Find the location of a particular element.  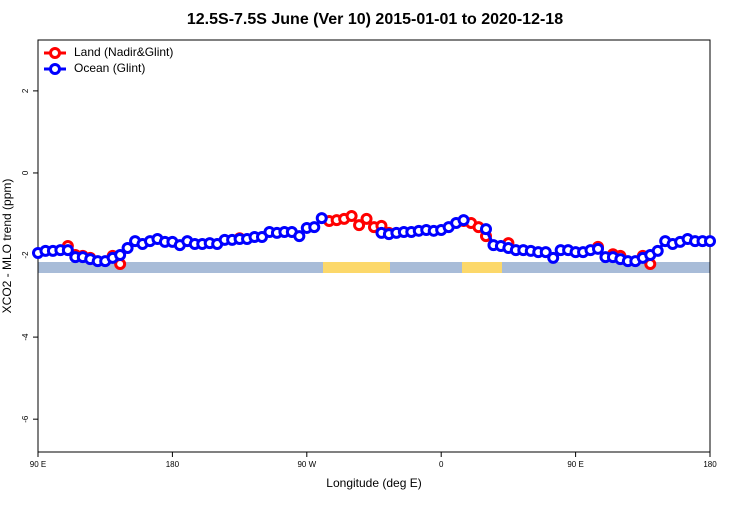

legend-label: Land (Nadir&Glint) is located at coordinates (123, 52).